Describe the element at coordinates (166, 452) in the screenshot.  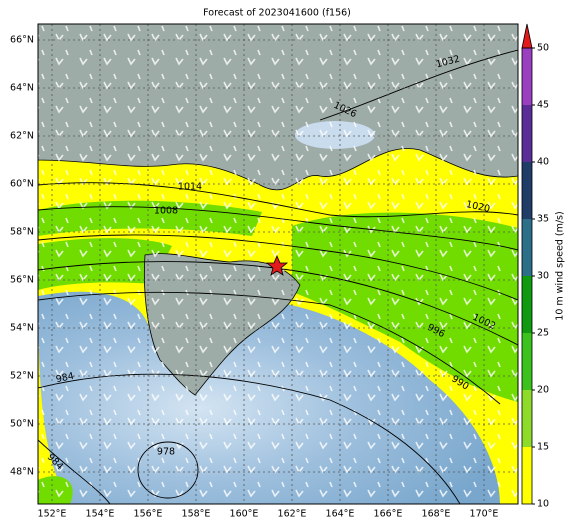
I see `contour-label: 978` at that location.